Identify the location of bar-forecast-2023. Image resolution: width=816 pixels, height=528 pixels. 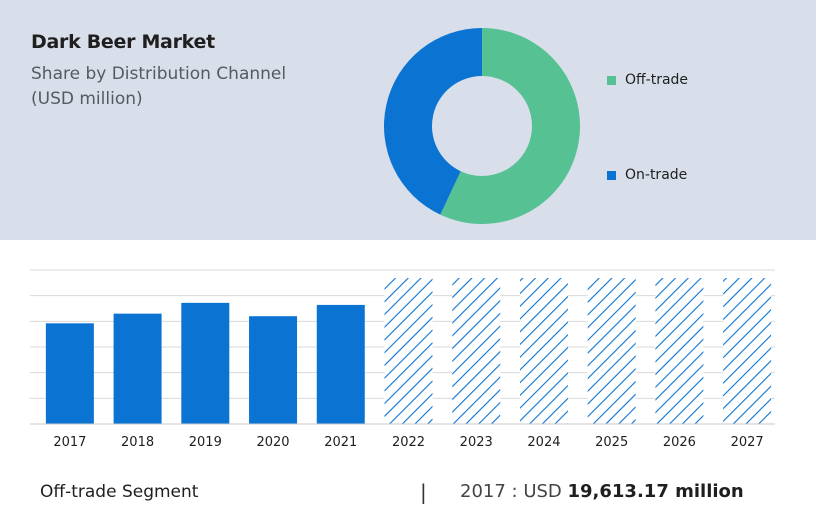
(476, 351).